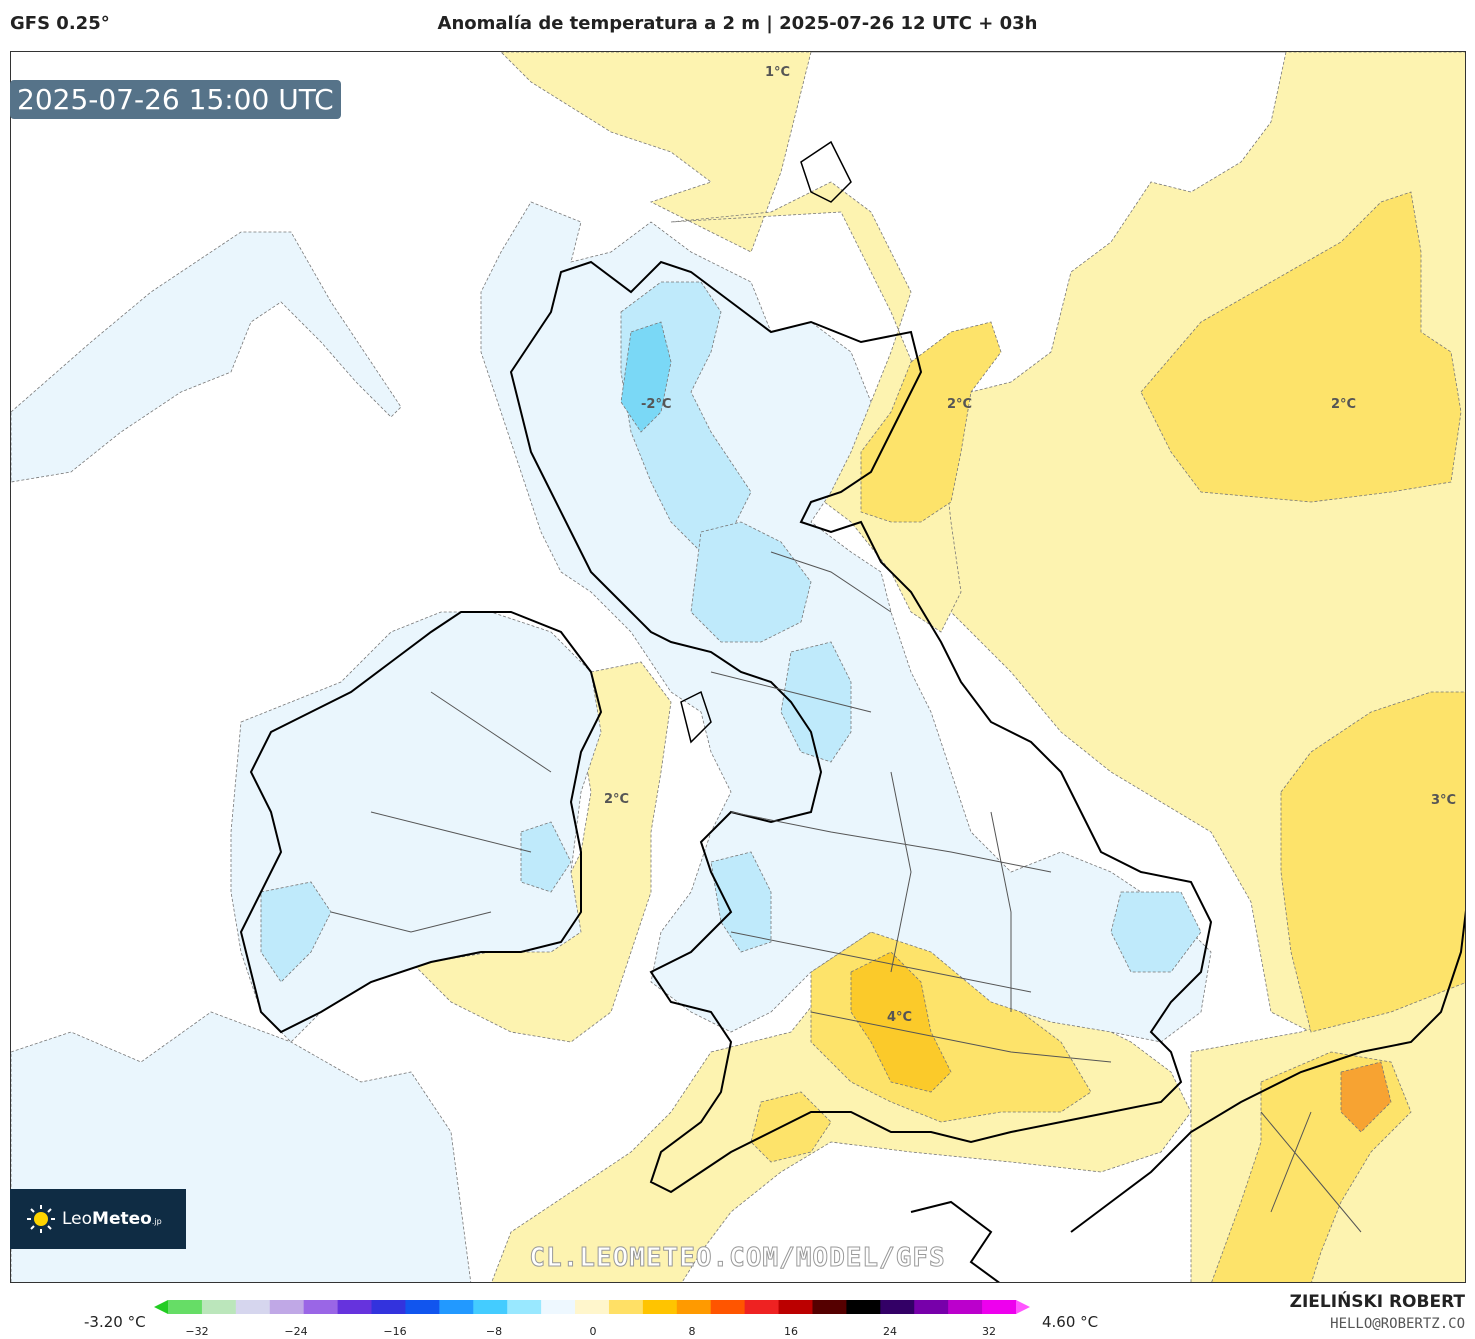 This screenshot has width=1475, height=1339. I want to click on cool-area-atlantic, so click(206, 357).